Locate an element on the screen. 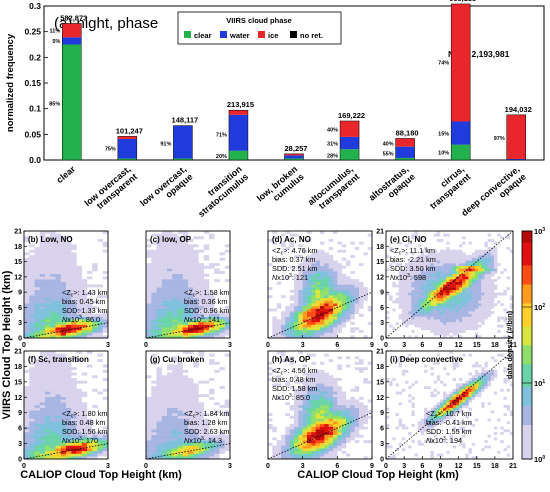 This screenshot has height=492, width=550. y-tick-label: 9 is located at coordinates (382, 413).